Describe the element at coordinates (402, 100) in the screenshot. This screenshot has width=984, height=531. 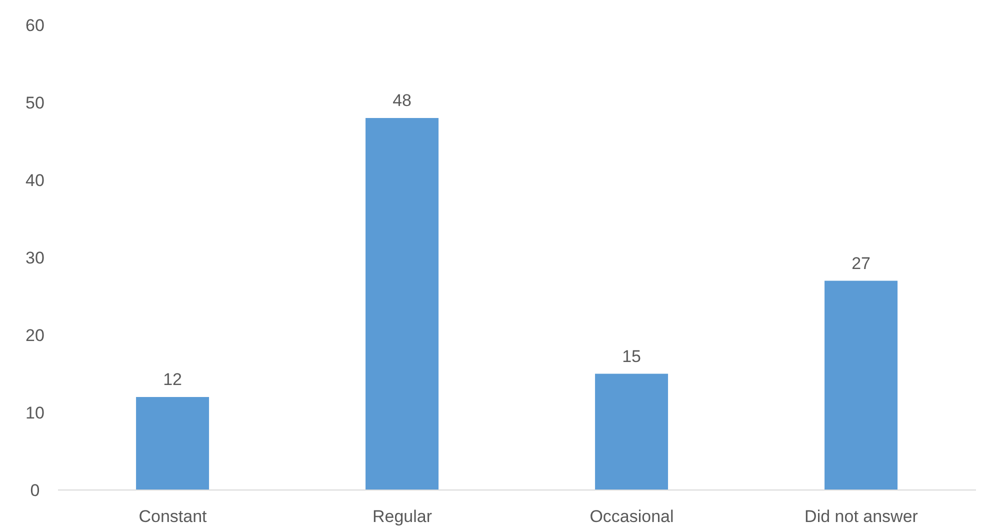
I see `data-label: 48` at that location.